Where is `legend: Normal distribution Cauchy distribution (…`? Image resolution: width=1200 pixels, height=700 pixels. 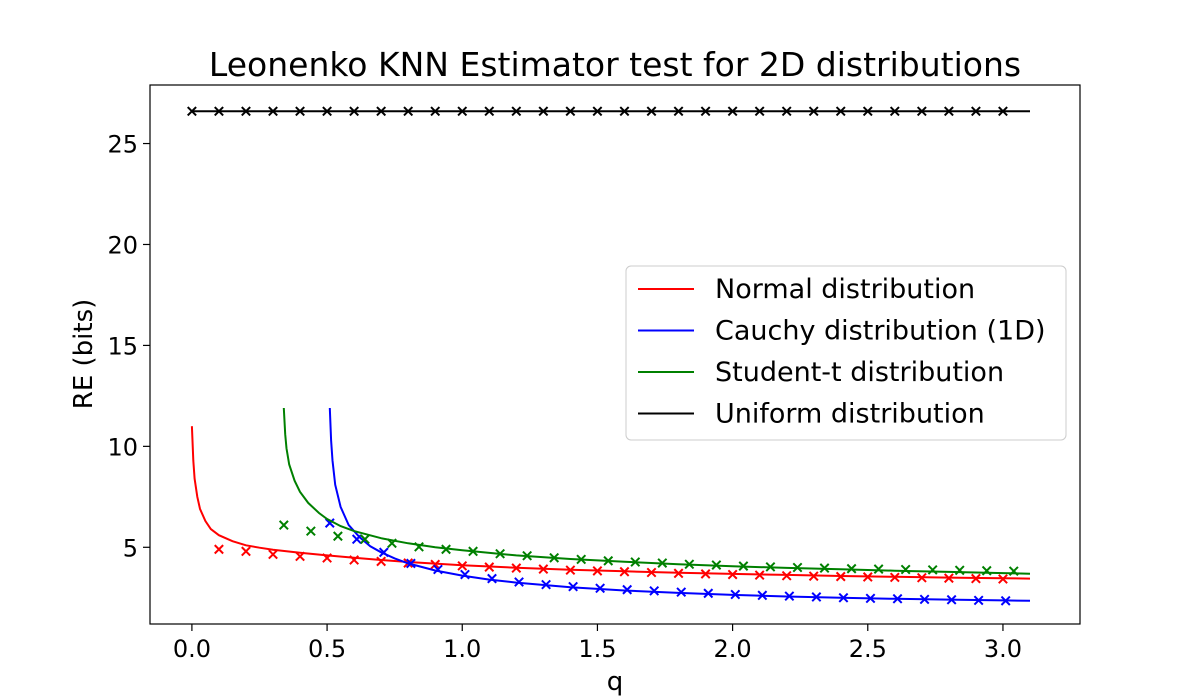 legend: Normal distribution Cauchy distribution (… is located at coordinates (846, 353).